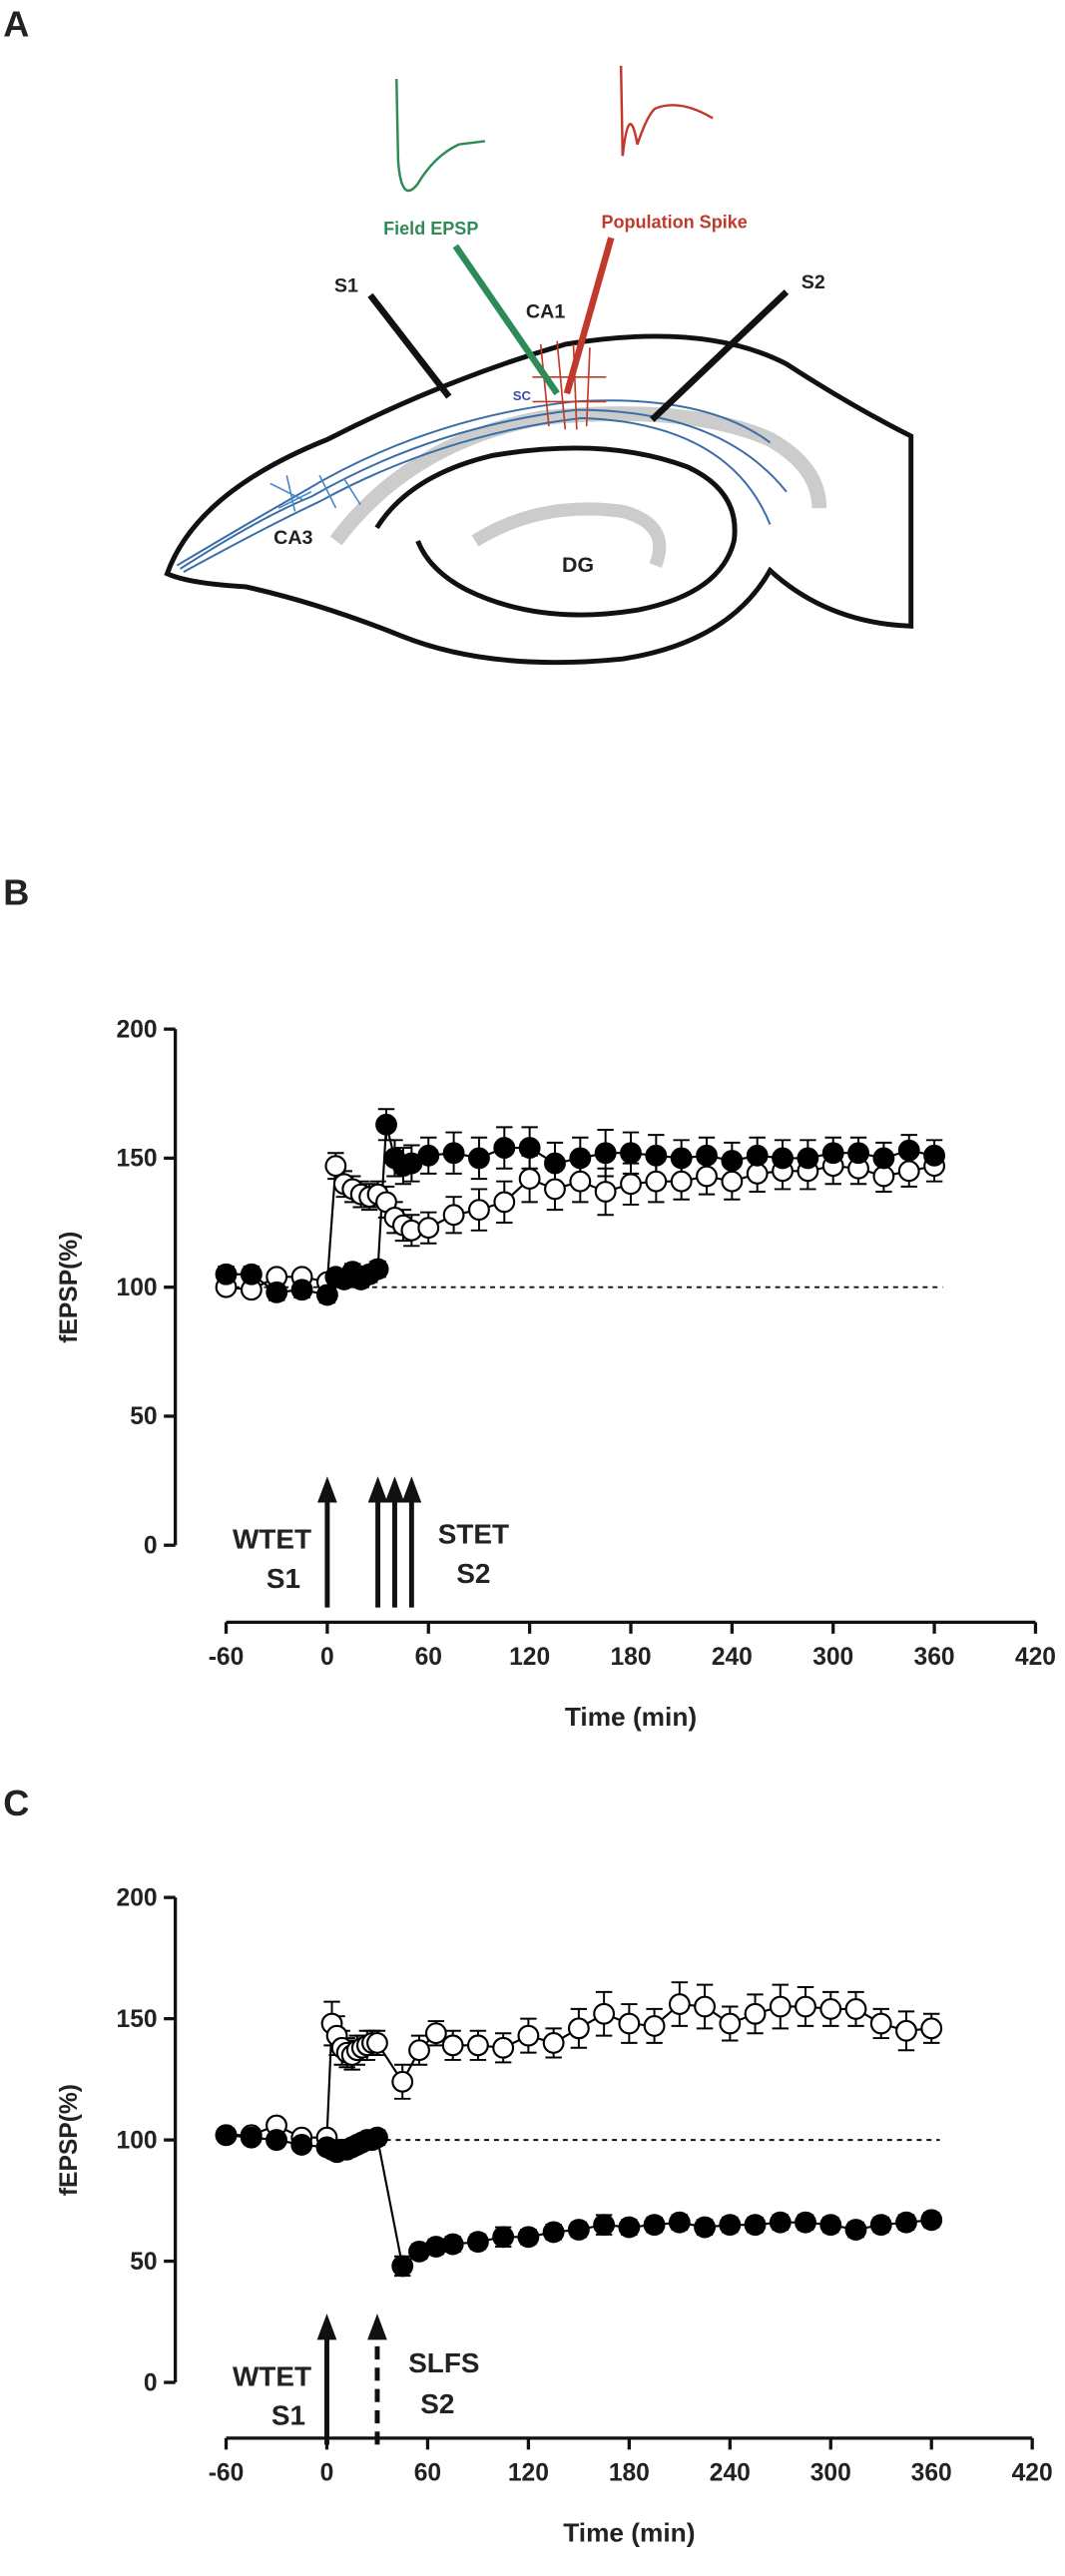  I want to click on label: S2, so click(813, 282).